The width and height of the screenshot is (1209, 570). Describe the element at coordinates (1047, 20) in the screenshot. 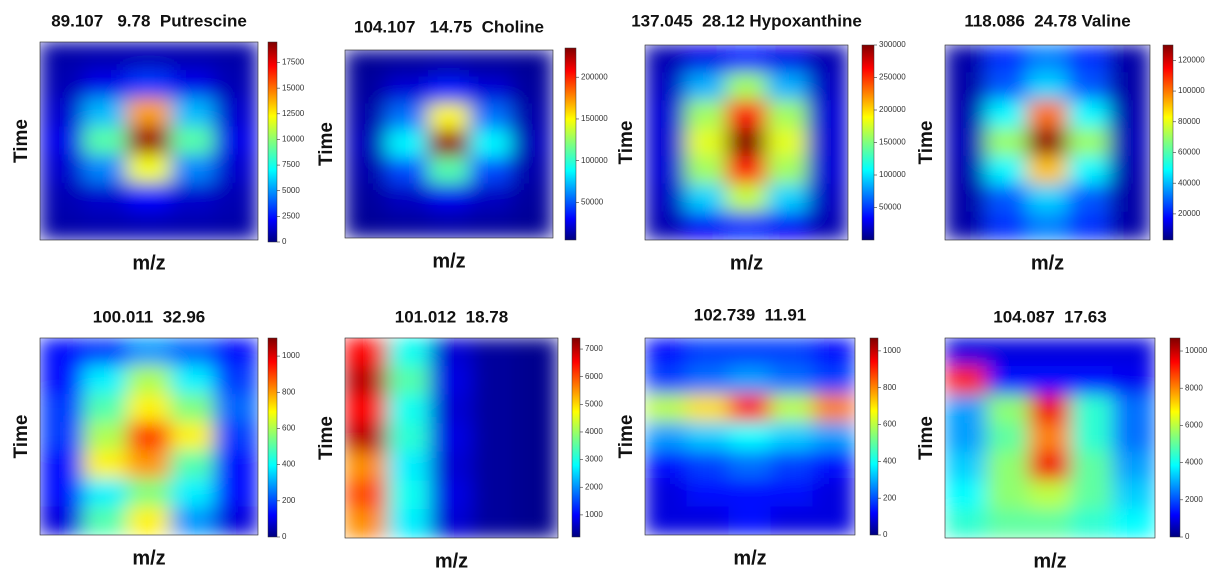

I see `panel-title: 118.086 24.78 Valine` at that location.